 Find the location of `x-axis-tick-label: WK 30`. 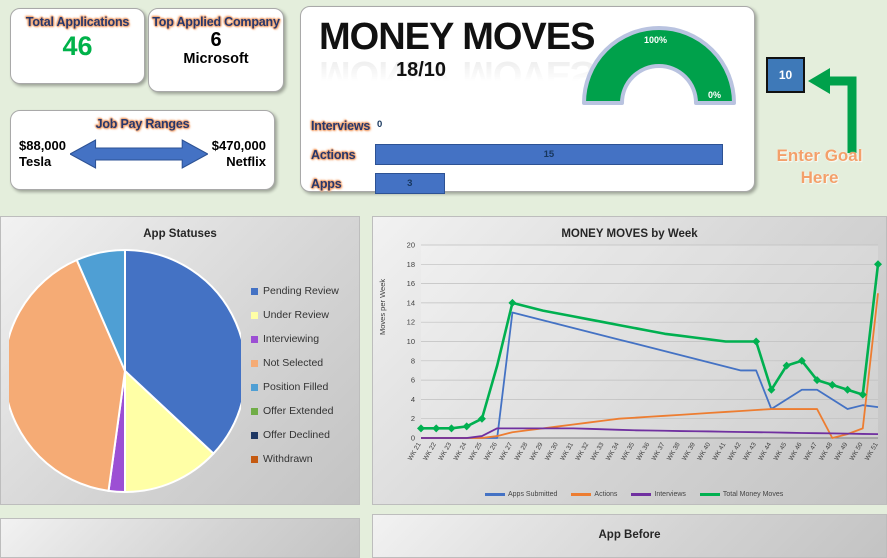

x-axis-tick-label: WK 30 is located at coordinates (552, 451).